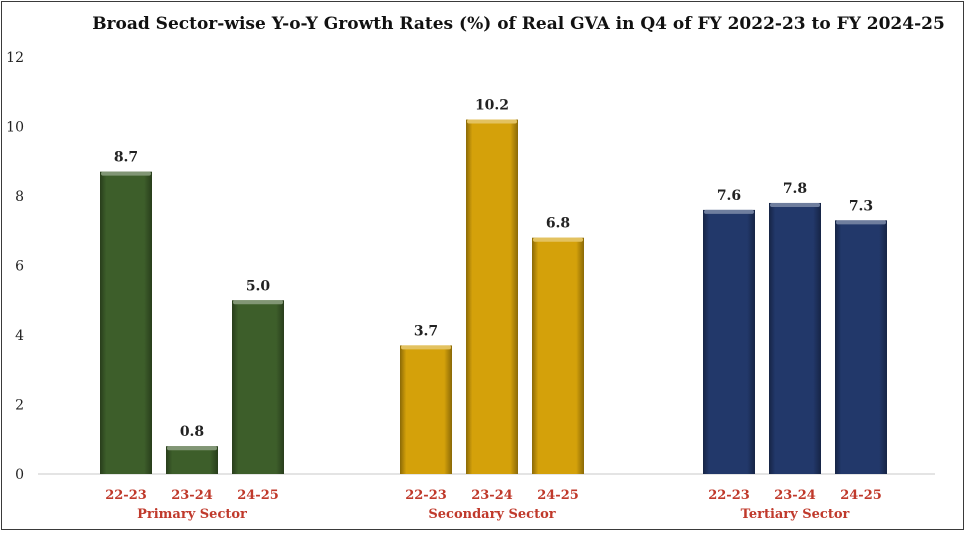  I want to click on category-label-0-1: 23-24, so click(192, 495).